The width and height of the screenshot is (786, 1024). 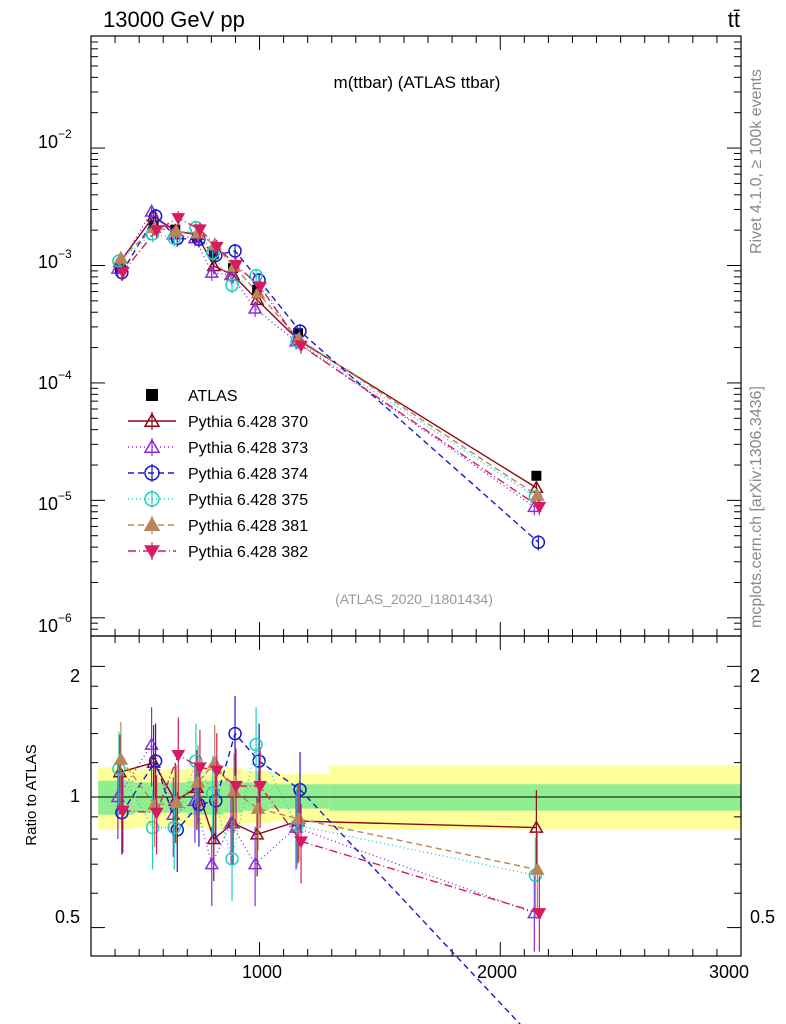 What do you see at coordinates (75, 796) in the screenshot?
I see `ratio-ytick-1-left: 1` at bounding box center [75, 796].